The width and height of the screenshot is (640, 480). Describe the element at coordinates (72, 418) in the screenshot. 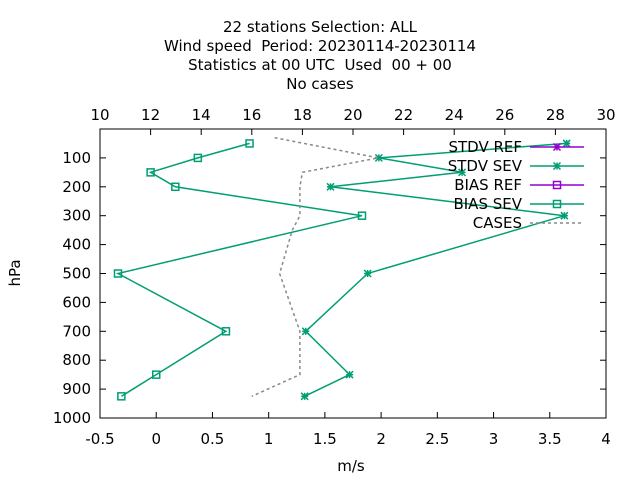

I see `y-tick-label: 1000` at that location.